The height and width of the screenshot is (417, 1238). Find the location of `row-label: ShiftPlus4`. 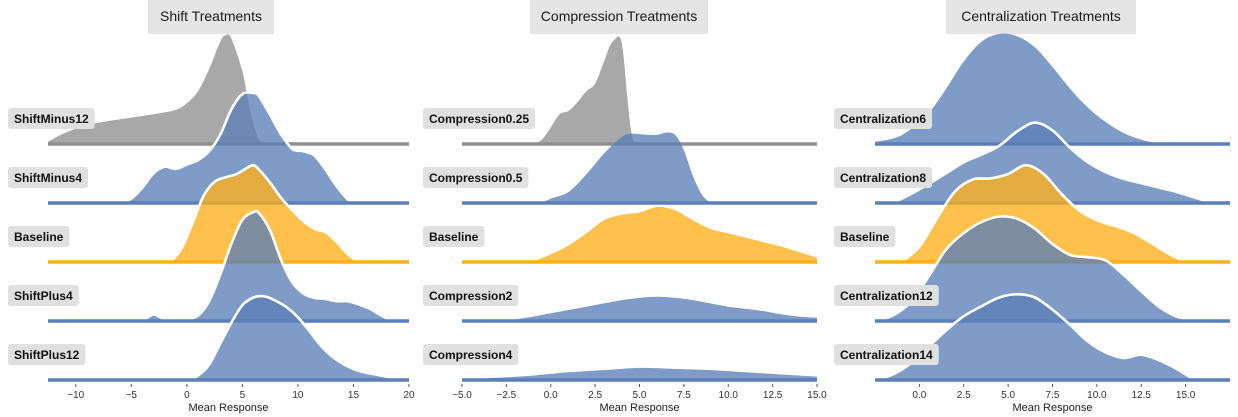

row-label: ShiftPlus4 is located at coordinates (43, 296).